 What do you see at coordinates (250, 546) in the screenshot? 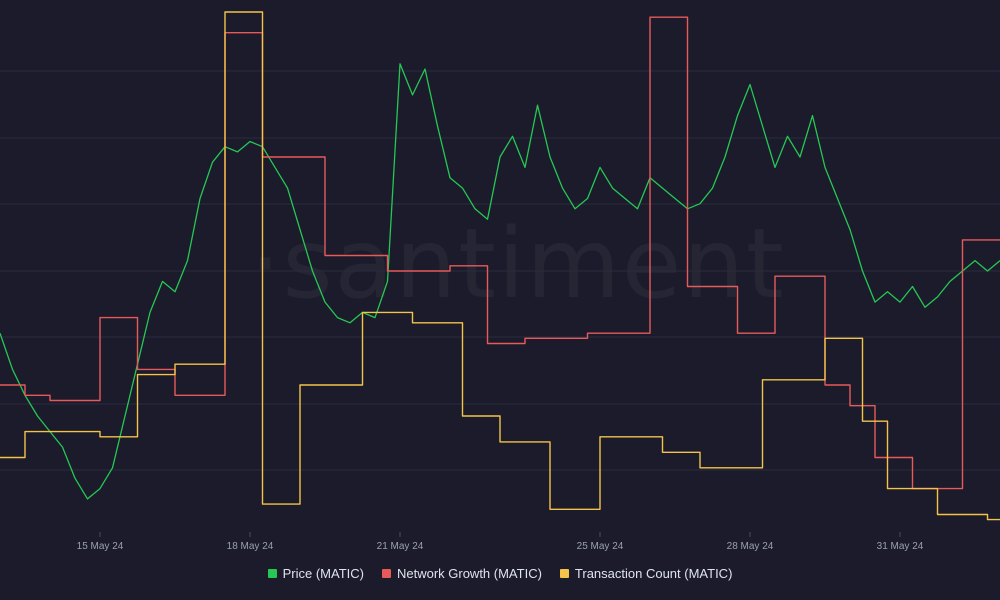
I see `x-tick-label-1: 18 May 24` at bounding box center [250, 546].